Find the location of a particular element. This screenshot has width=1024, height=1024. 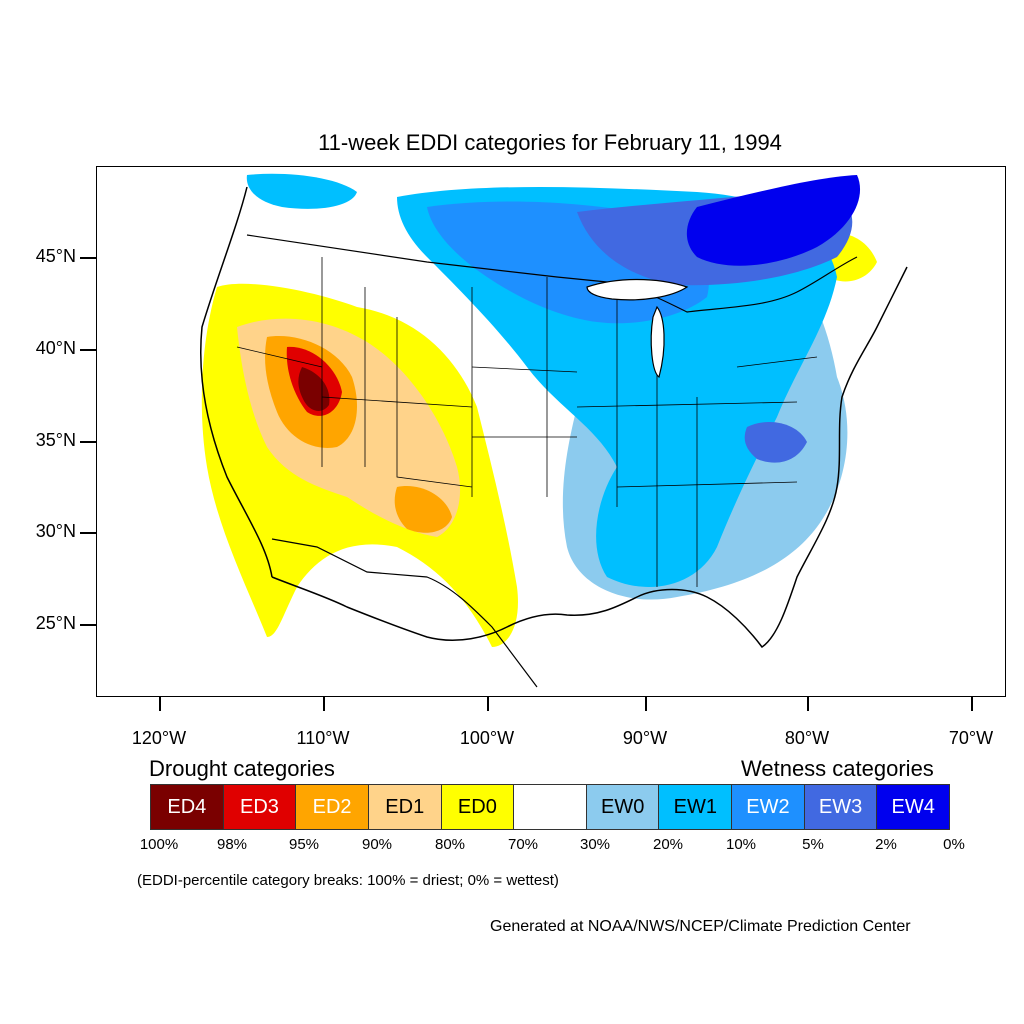

legend-box-neutral is located at coordinates (550, 807).